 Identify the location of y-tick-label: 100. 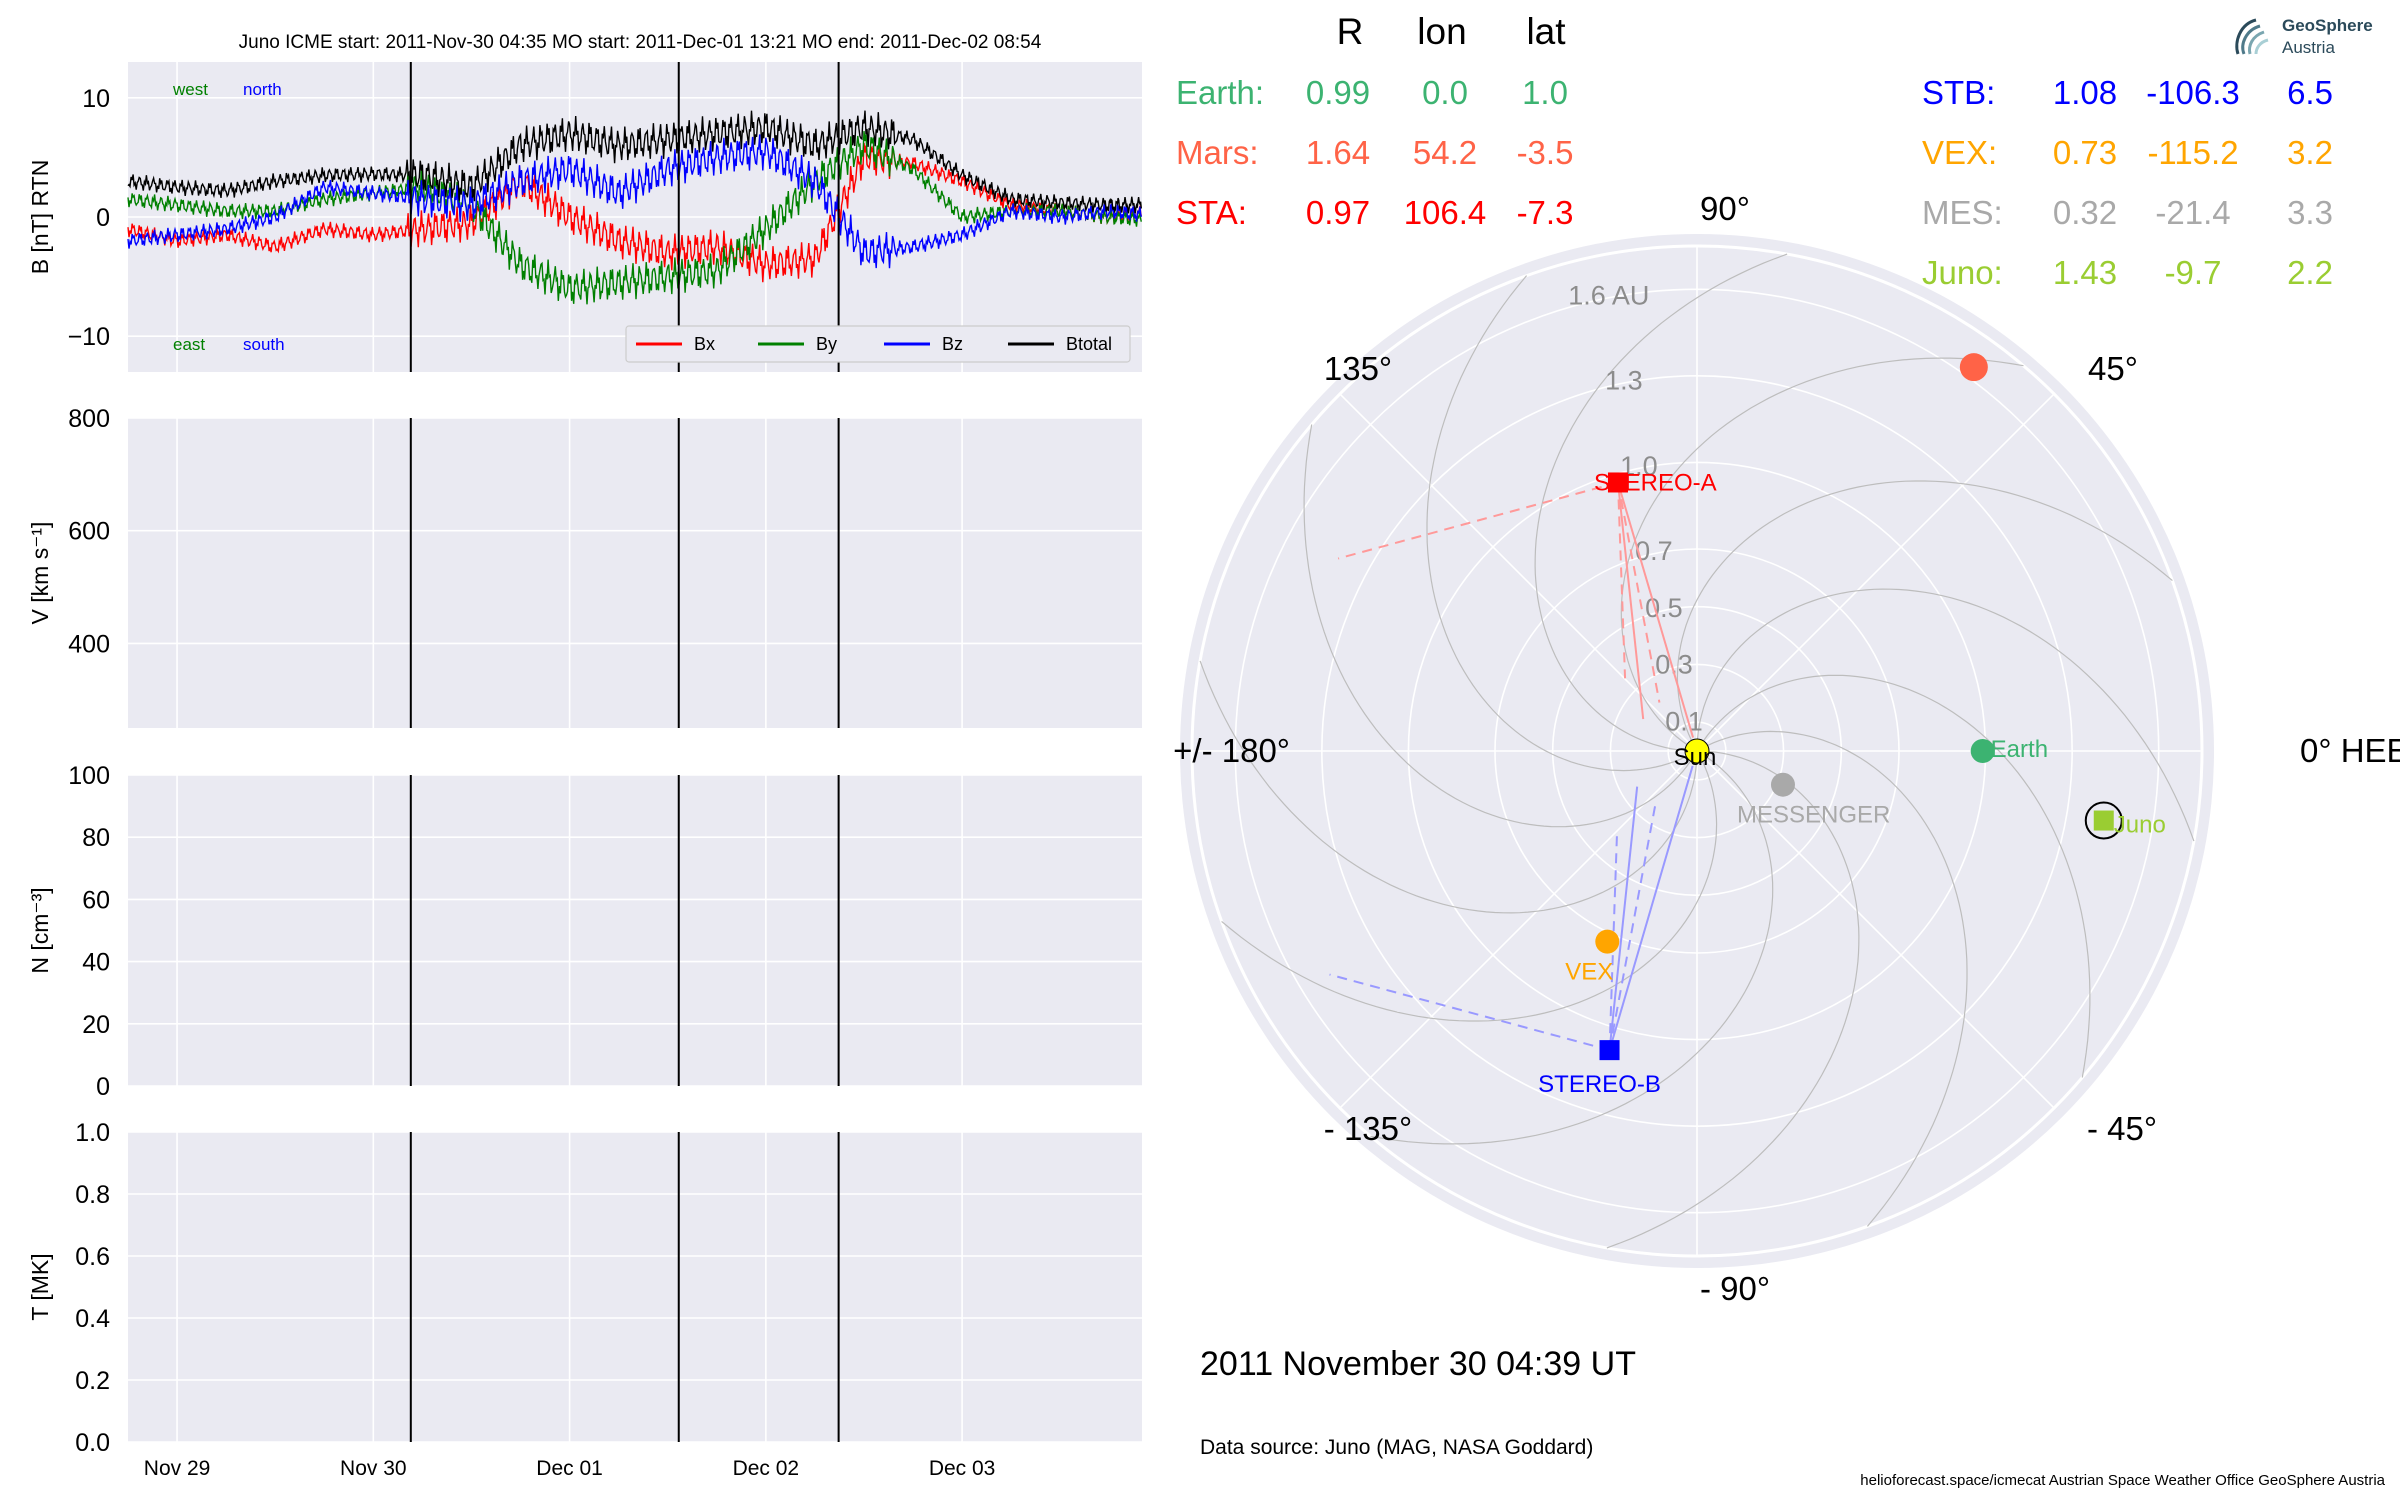
(89, 776).